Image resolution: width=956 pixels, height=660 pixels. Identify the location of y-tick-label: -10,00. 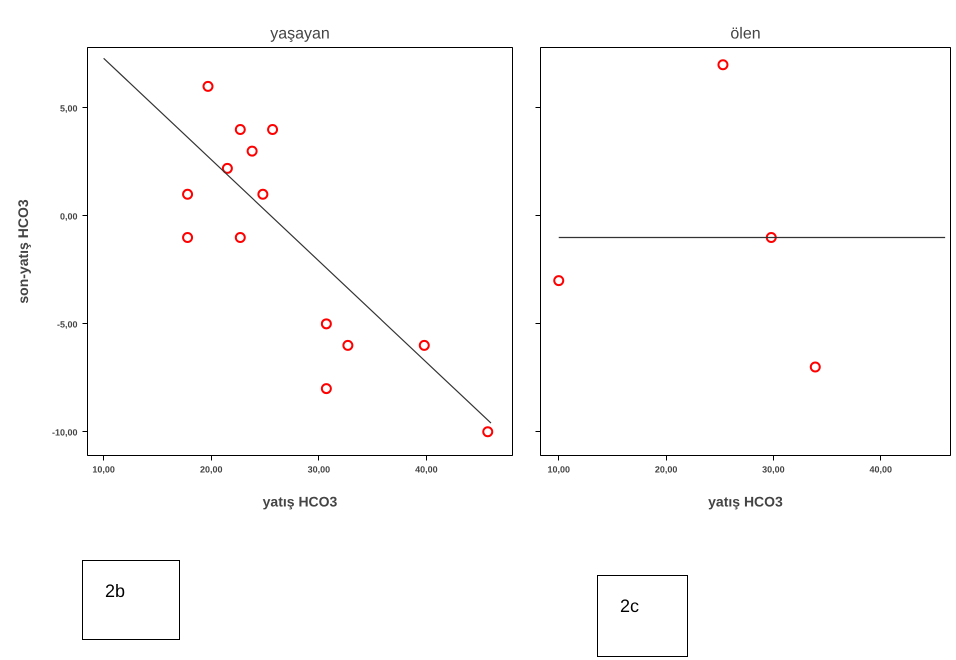
(65, 432).